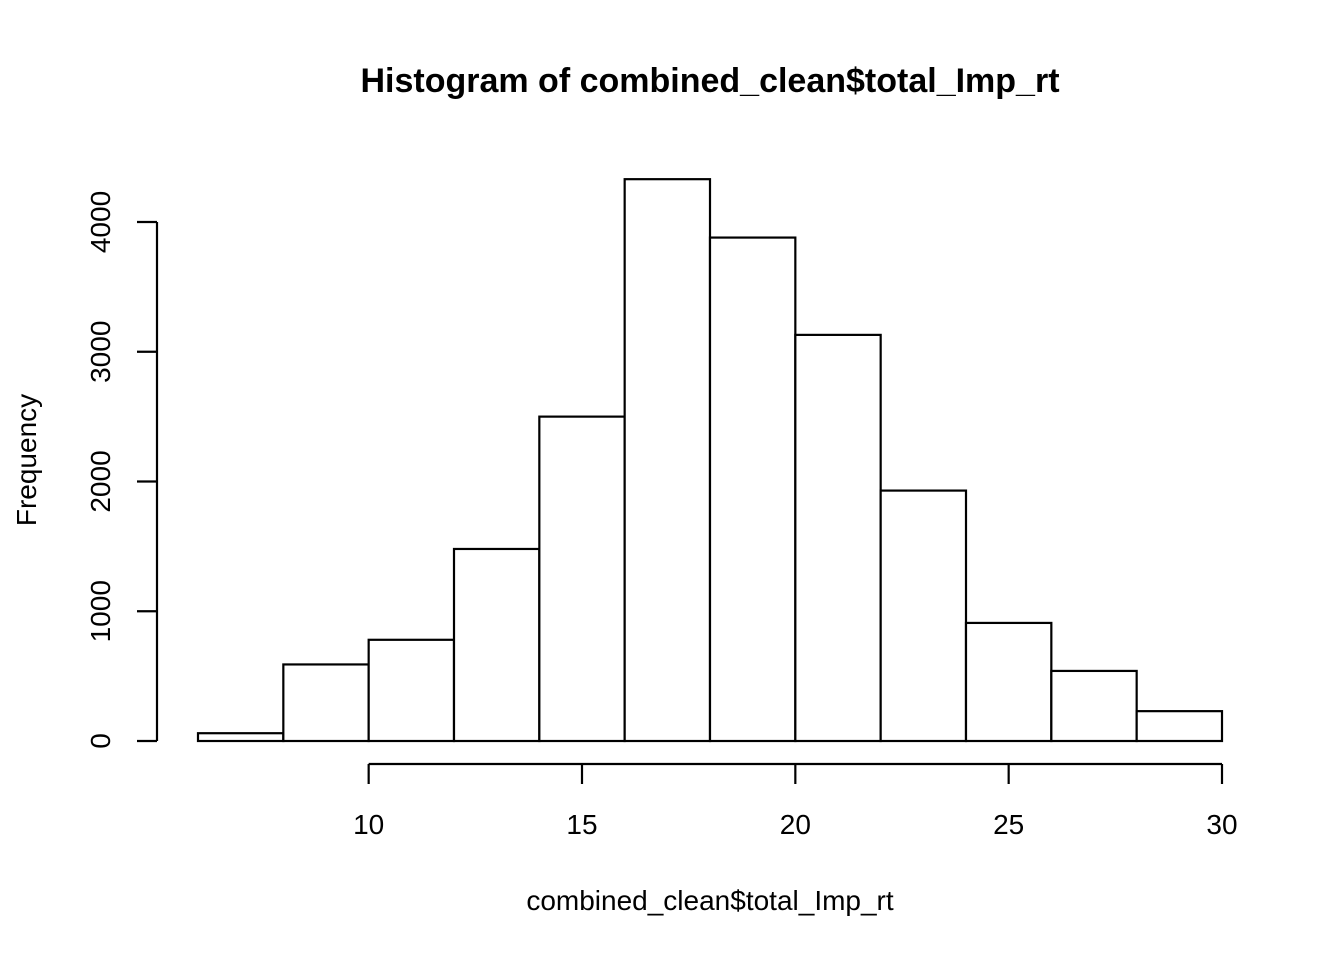 Image resolution: width=1344 pixels, height=960 pixels. Describe the element at coordinates (100, 481) in the screenshot. I see `y-tick-label-2: 2000` at that location.